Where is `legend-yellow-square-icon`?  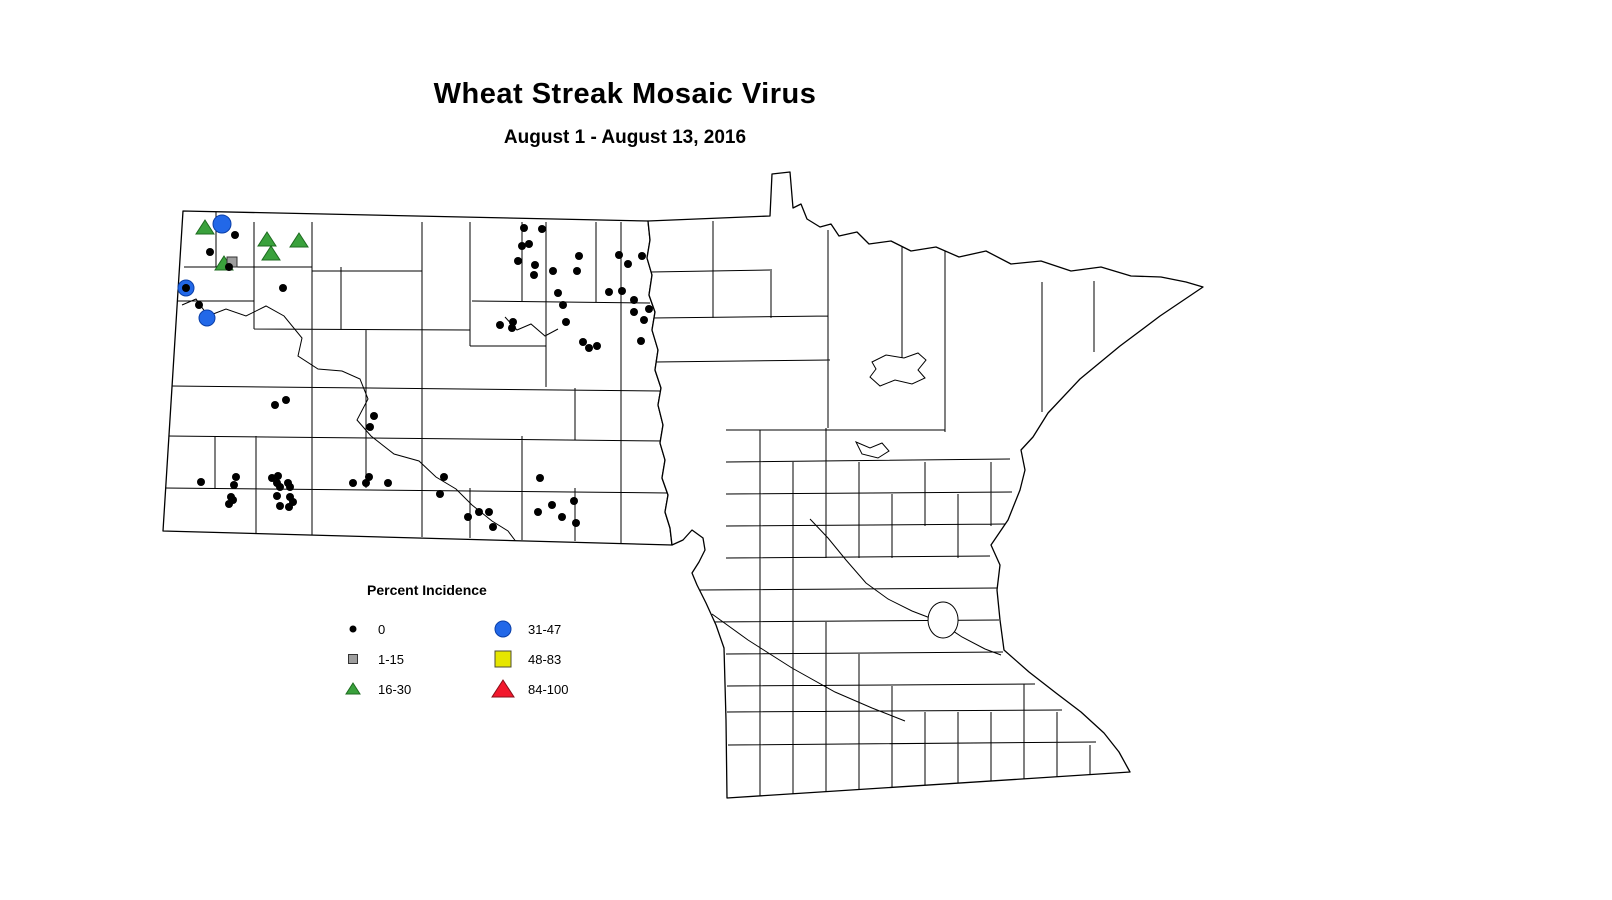 legend-yellow-square-icon is located at coordinates (503, 659).